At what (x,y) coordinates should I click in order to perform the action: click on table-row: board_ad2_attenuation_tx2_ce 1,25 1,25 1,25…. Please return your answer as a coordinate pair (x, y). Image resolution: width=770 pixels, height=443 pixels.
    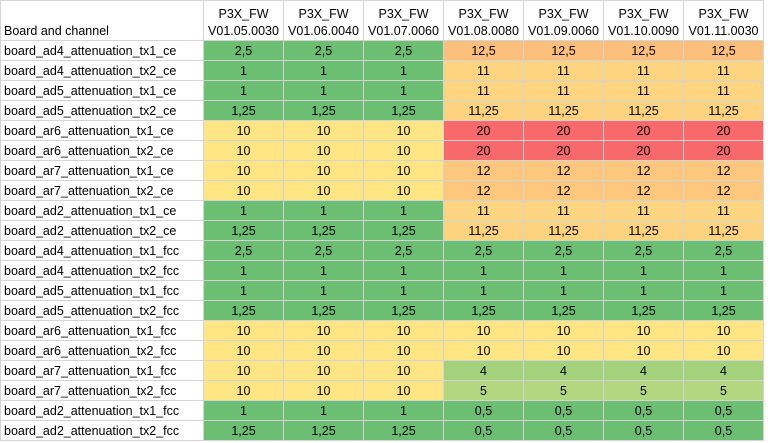
    Looking at the image, I should click on (382, 230).